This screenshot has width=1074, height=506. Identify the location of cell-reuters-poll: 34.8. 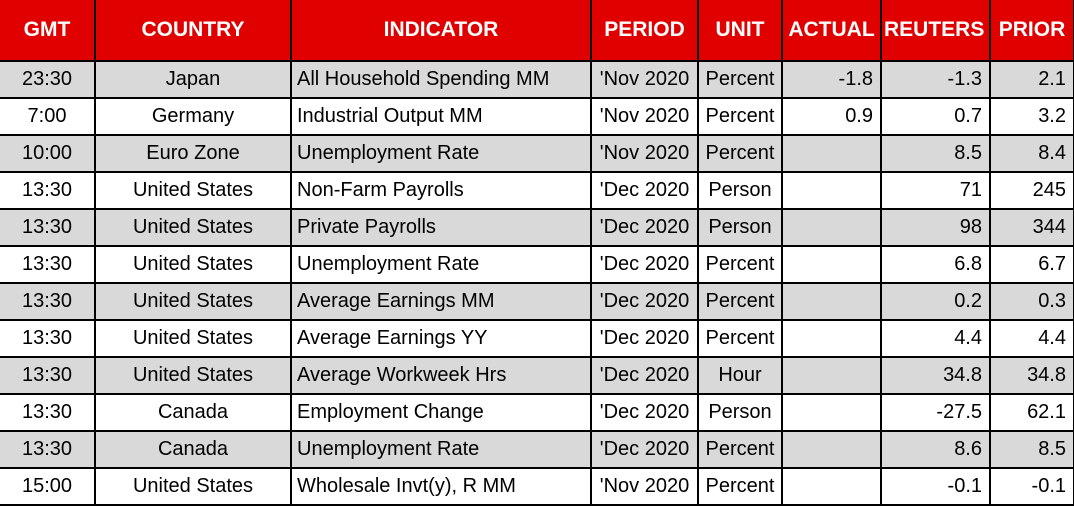
(935, 375).